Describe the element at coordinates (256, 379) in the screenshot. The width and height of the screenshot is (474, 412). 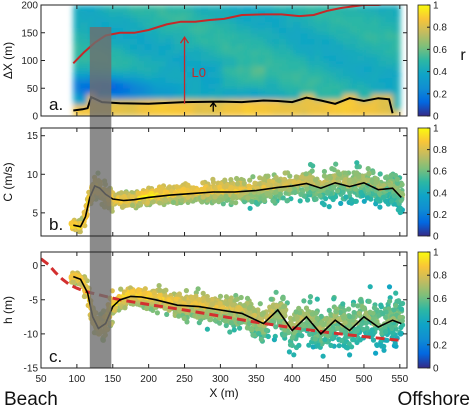
I see `x-tick-label: 350` at that location.